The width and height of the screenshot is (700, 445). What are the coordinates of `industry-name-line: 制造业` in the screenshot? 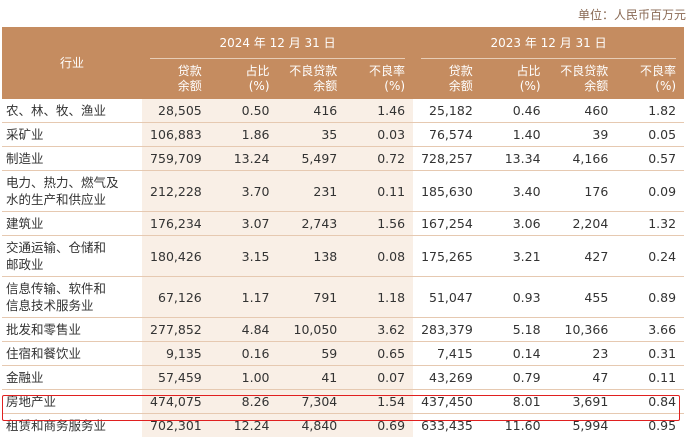 It's located at (25, 158).